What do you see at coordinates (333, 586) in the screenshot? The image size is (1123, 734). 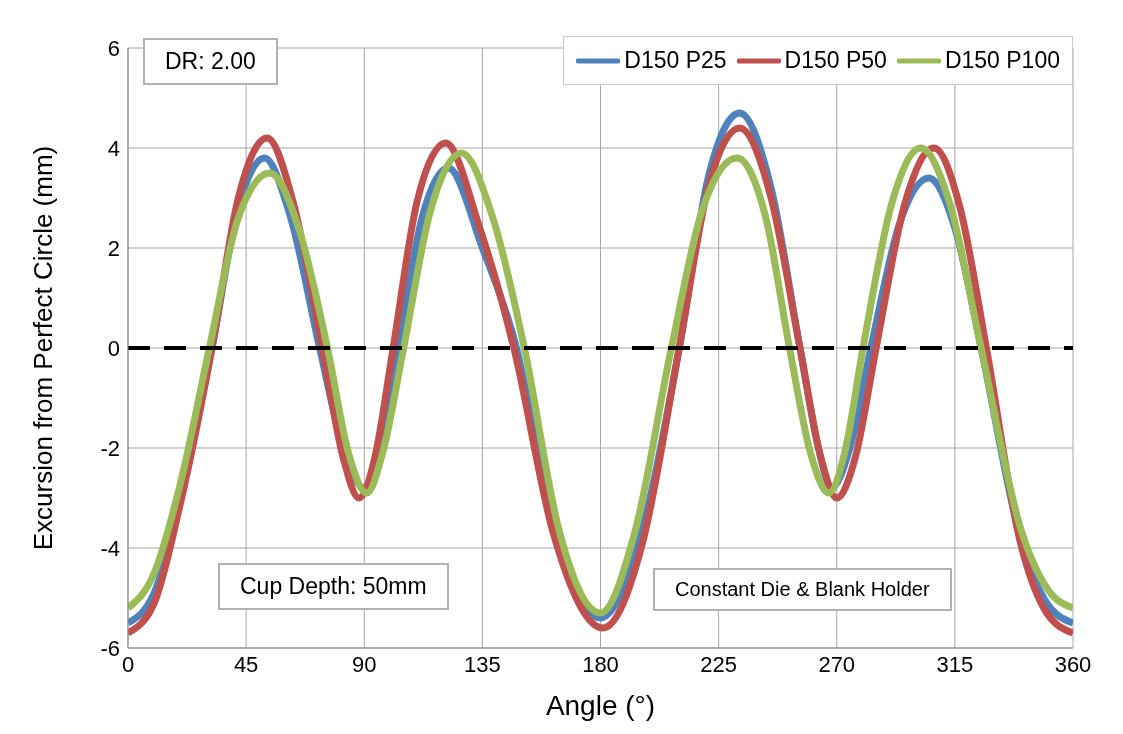 I see `annotation: Cup Depth: 50mm` at bounding box center [333, 586].